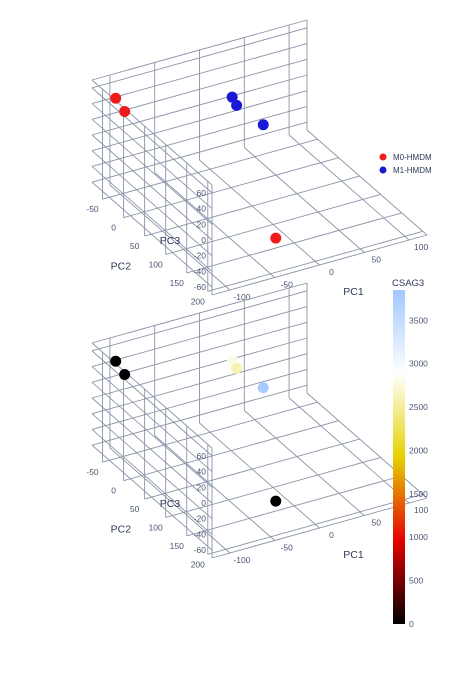 Image resolution: width=474 pixels, height=673 pixels. Describe the element at coordinates (200, 550) in the screenshot. I see `pc3-tick-label: -60` at that location.